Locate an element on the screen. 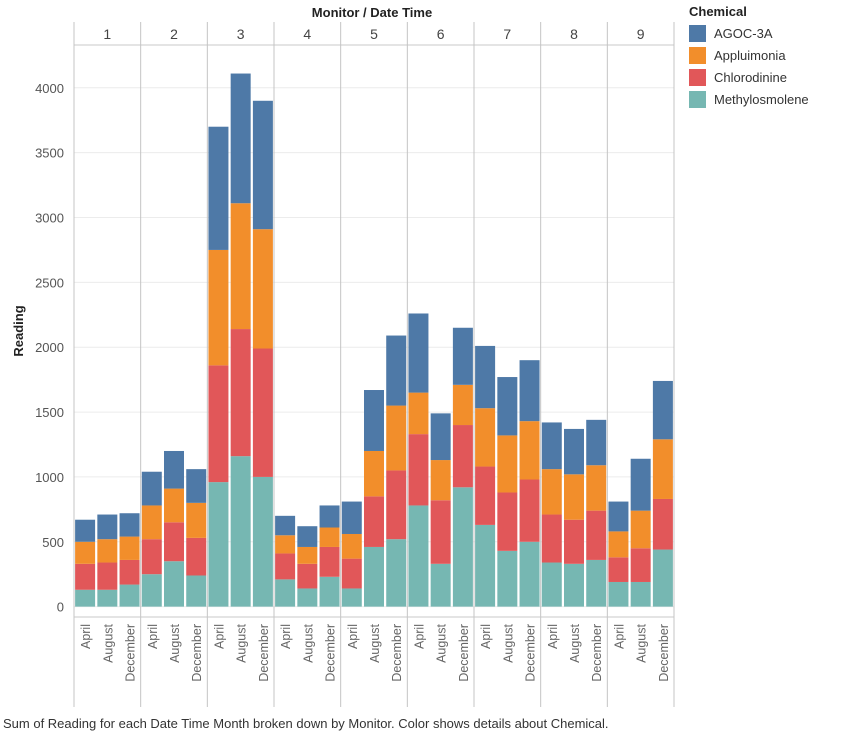  legend-swatch-methylosmolene is located at coordinates (697, 99).